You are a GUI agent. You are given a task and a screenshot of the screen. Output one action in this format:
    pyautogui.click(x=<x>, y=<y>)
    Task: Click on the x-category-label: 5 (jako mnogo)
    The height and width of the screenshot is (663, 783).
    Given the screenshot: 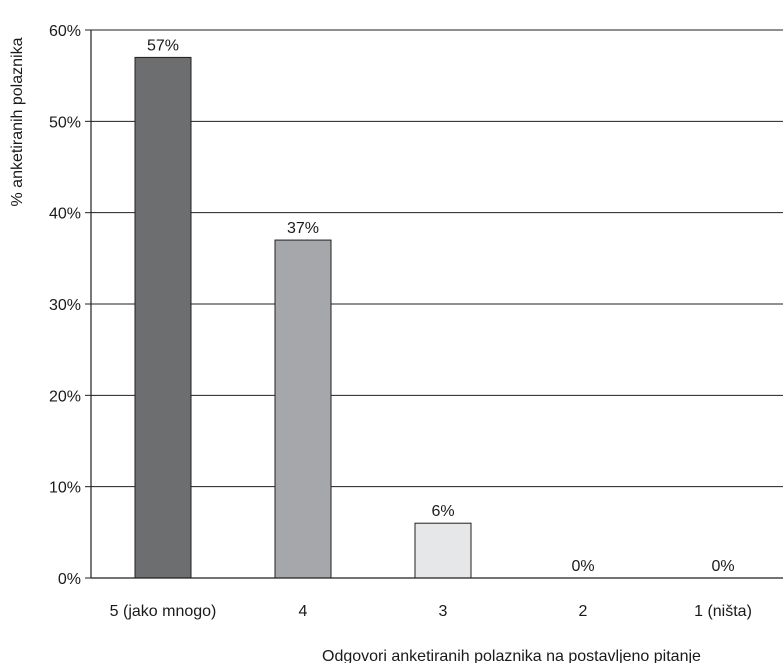 What is the action you would take?
    pyautogui.click(x=163, y=611)
    